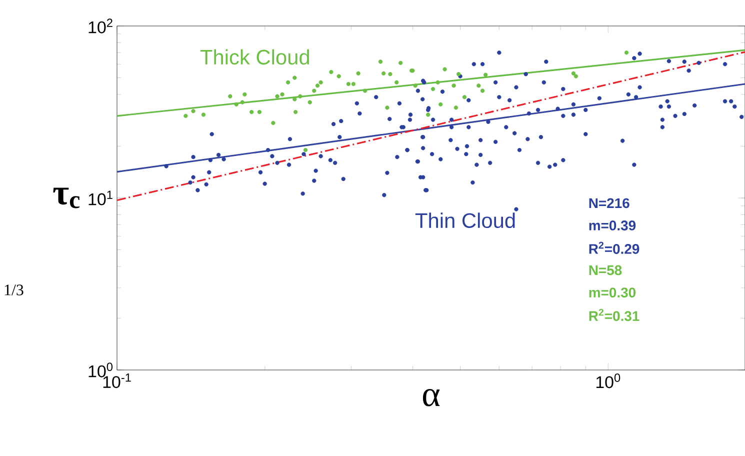 The width and height of the screenshot is (745, 456). Describe the element at coordinates (431, 397) in the screenshot. I see `x-axis-title: α` at that location.